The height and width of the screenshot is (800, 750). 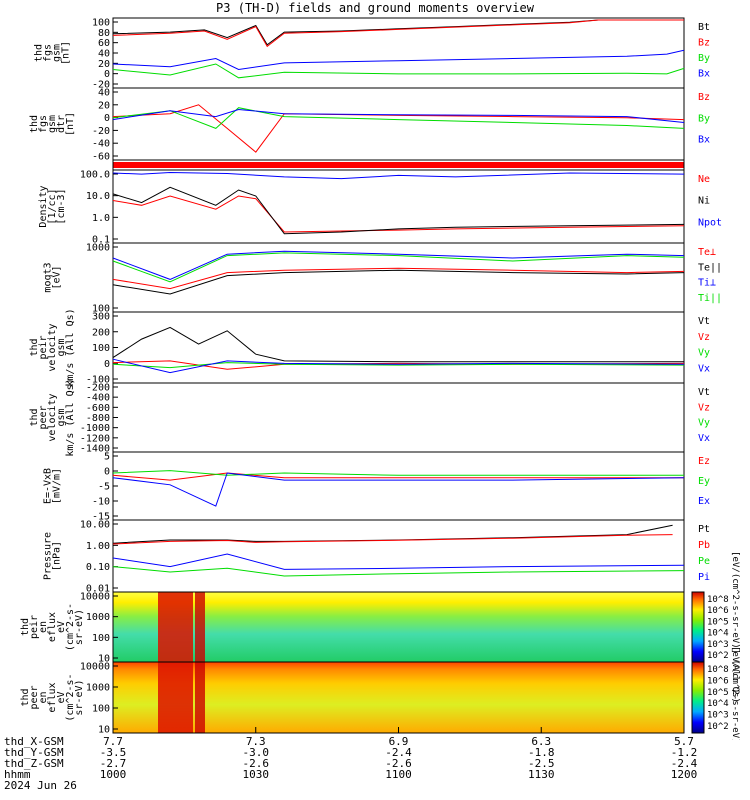 I want to click on legend-label: Pi, so click(x=704, y=577).